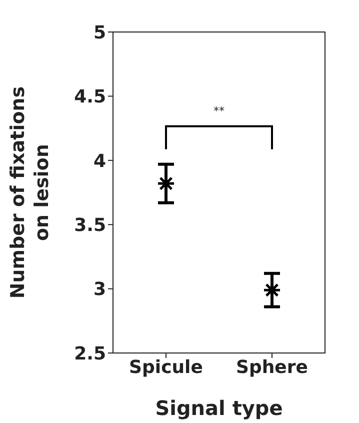 Image resolution: width=359 pixels, height=423 pixels. Describe the element at coordinates (90, 225) in the screenshot. I see `y-tick-label: 3.5` at that location.